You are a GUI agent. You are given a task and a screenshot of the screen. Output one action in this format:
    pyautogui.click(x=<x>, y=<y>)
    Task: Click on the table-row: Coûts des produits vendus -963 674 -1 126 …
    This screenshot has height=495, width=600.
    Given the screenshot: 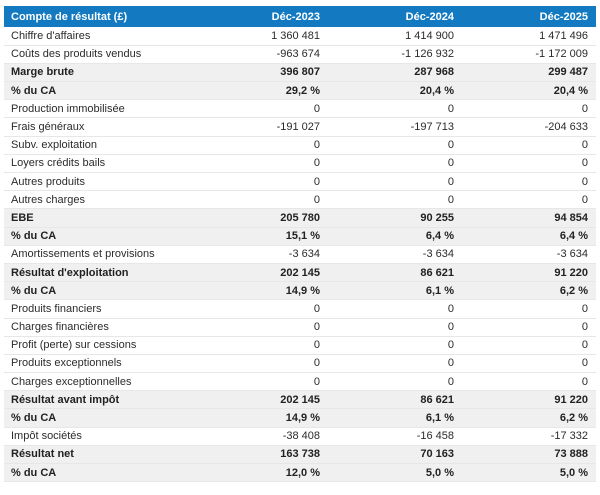 What is the action you would take?
    pyautogui.click(x=300, y=54)
    